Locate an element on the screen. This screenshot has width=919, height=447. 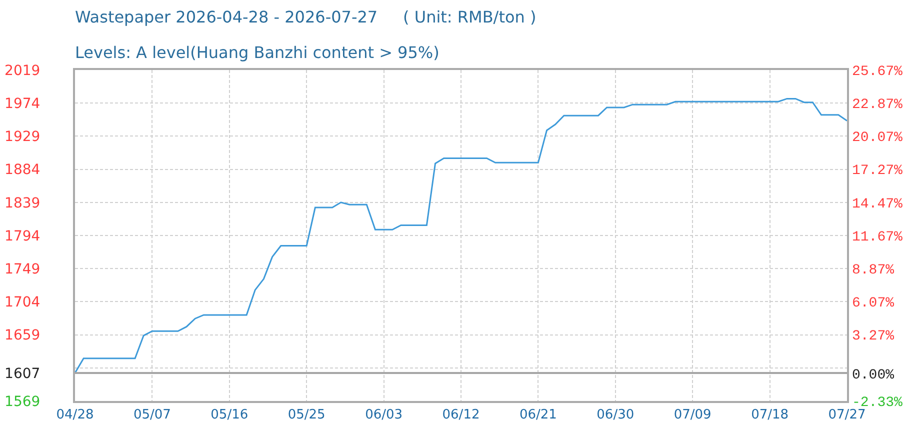
y-tick-label: 1929 is located at coordinates (22, 137).